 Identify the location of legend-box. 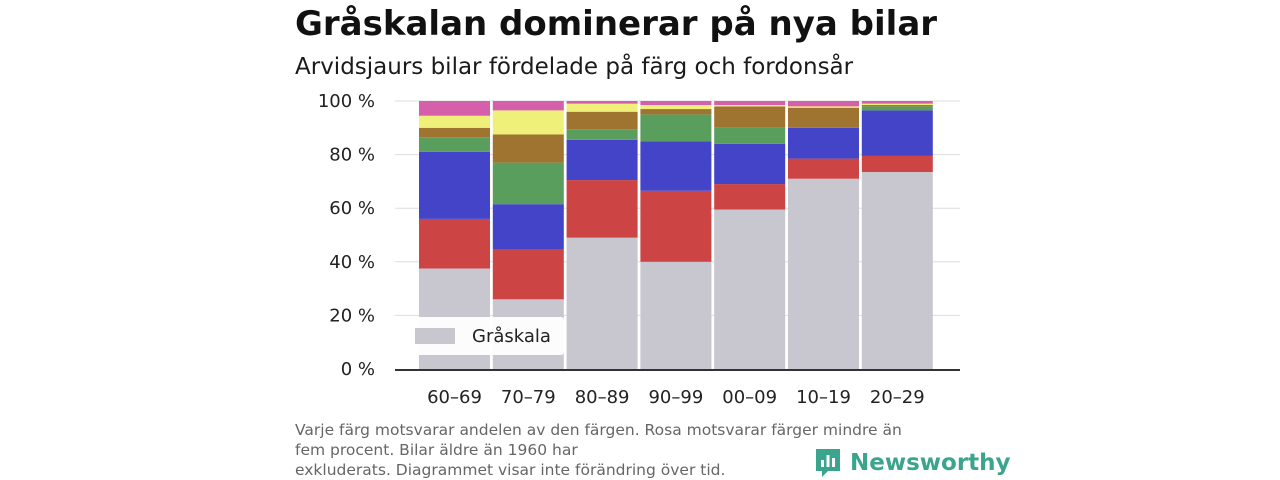
(484, 336).